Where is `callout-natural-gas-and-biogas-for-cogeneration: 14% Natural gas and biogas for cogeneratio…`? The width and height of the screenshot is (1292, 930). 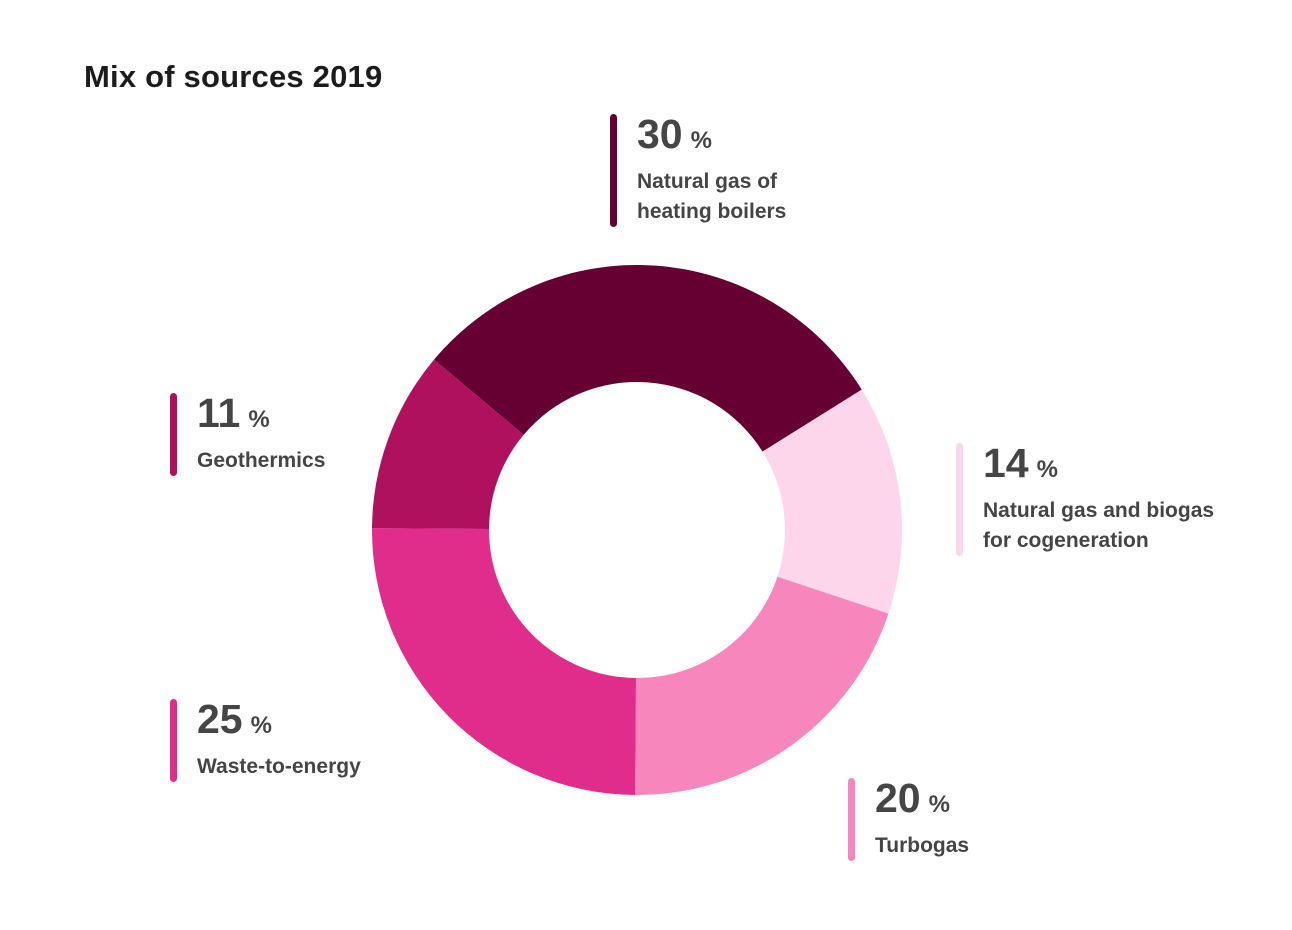 callout-natural-gas-and-biogas-for-cogeneration: 14% Natural gas and biogas for cogeneratio… is located at coordinates (1085, 499).